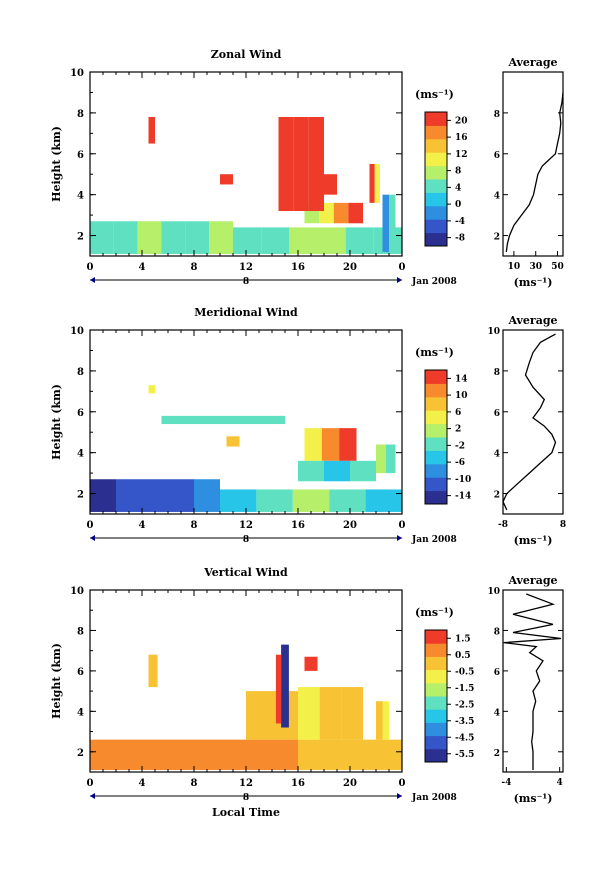 The image size is (616, 873). Describe the element at coordinates (458, 413) in the screenshot. I see `colorbar-tick-label: 6` at that location.